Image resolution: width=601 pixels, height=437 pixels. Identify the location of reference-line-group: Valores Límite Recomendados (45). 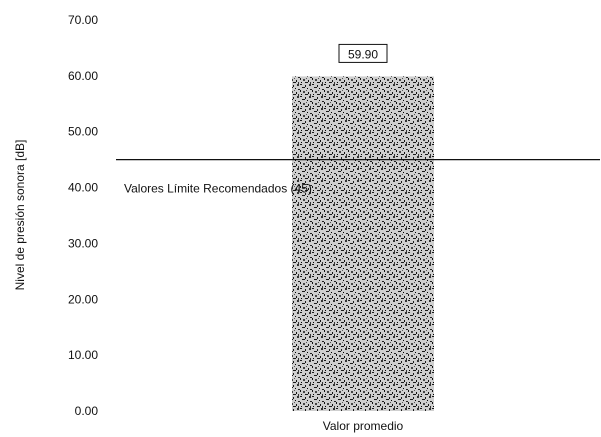
(358, 177).